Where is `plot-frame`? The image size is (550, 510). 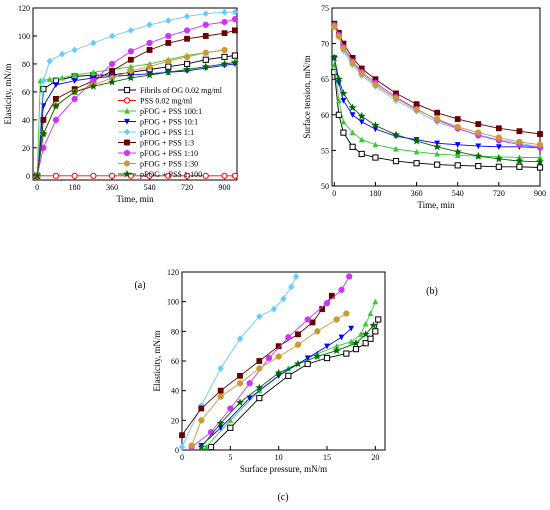
plot-frame is located at coordinates (135, 94).